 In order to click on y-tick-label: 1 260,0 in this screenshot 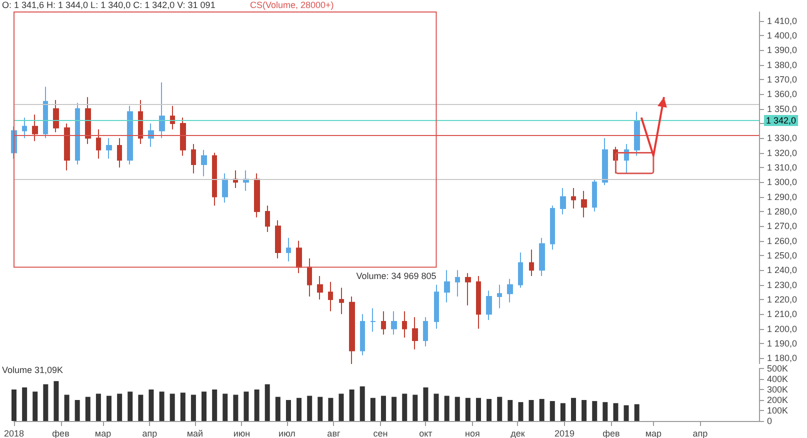, I will do `click(782, 241)`.